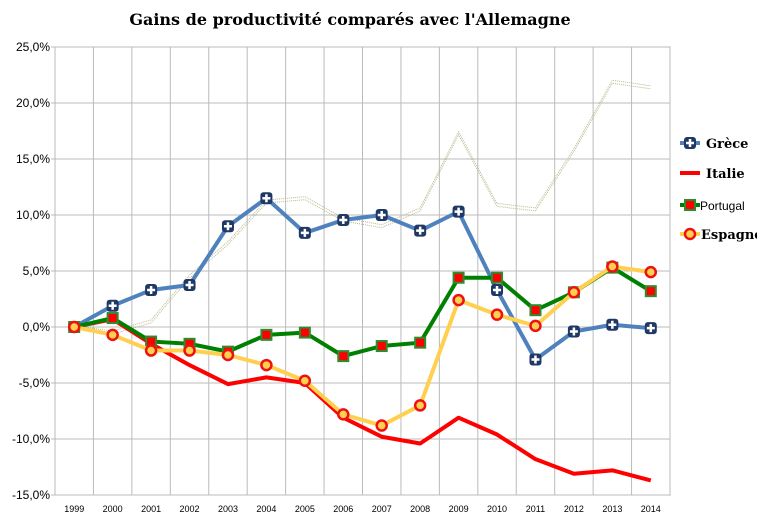  I want to click on x-tick-label: 2005, so click(305, 509).